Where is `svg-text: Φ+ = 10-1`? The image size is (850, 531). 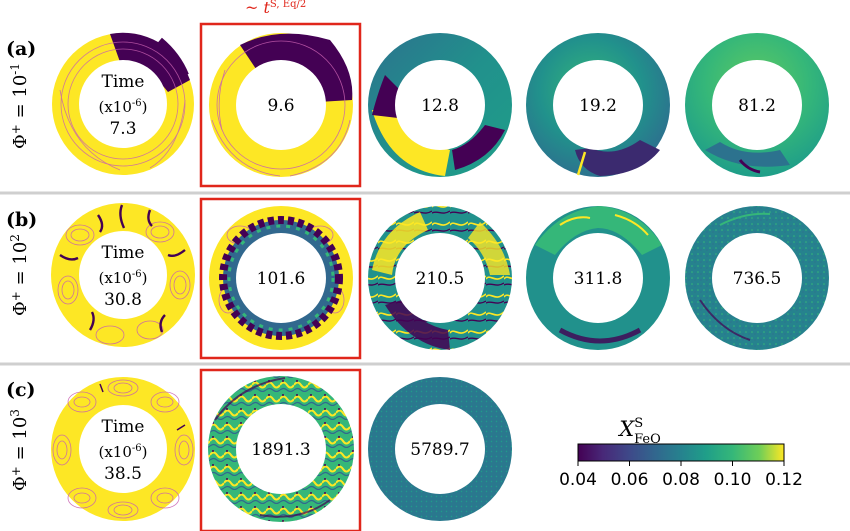 svg-text: Φ+ = 10-1 is located at coordinates (19, 106).